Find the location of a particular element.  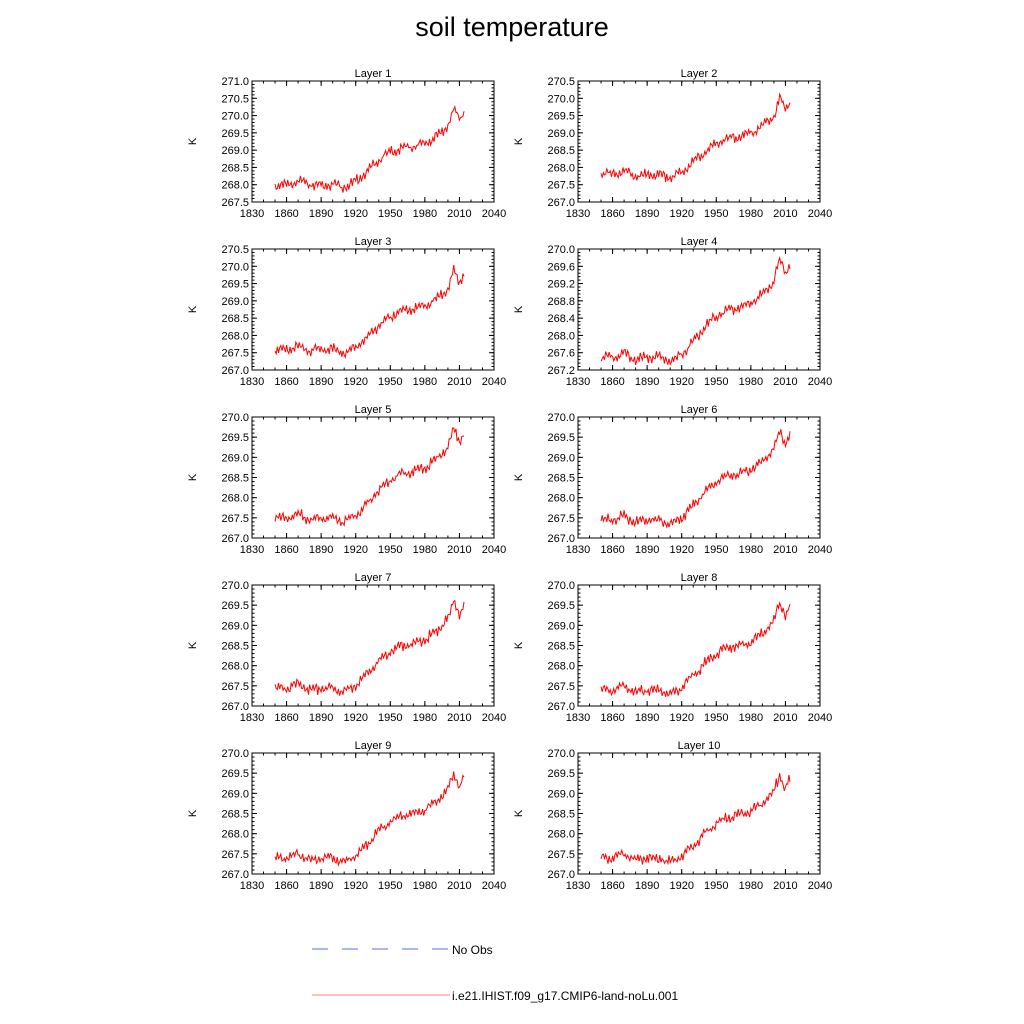

panel-title: Layer 10 is located at coordinates (699, 746).